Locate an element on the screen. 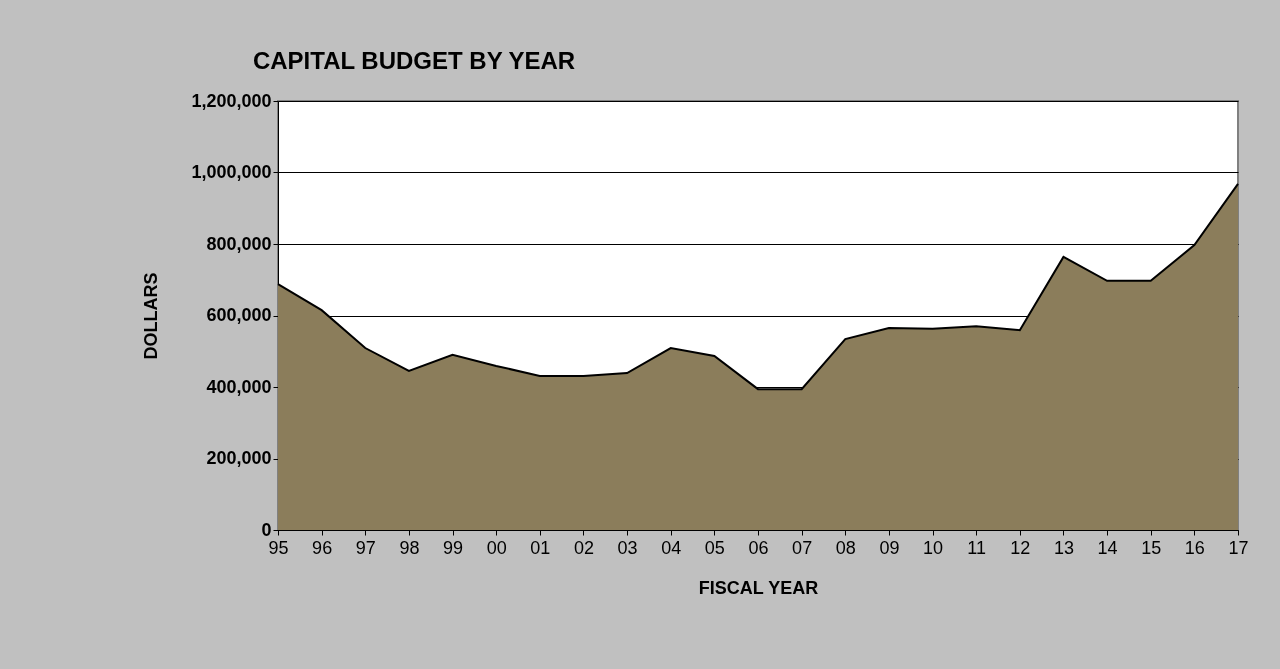 The height and width of the screenshot is (669, 1280). y-tick-label: 1,200,000 is located at coordinates (231, 100).